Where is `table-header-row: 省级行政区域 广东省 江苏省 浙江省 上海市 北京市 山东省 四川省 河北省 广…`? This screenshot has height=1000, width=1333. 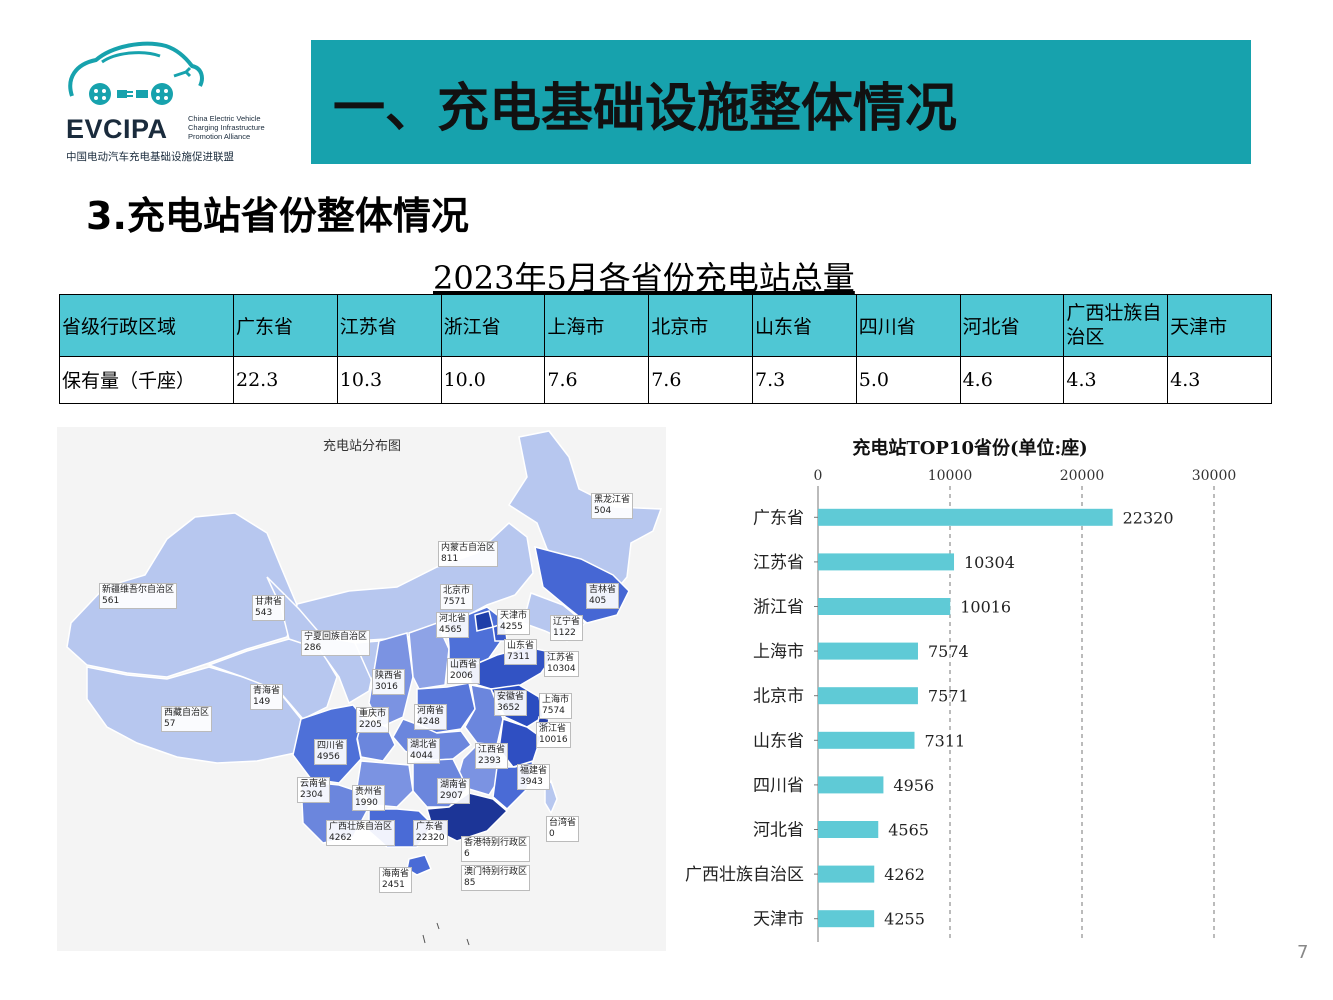
table-header-row: 省级行政区域 广东省 江苏省 浙江省 上海市 北京市 山东省 四川省 河北省 广… is located at coordinates (665, 325).